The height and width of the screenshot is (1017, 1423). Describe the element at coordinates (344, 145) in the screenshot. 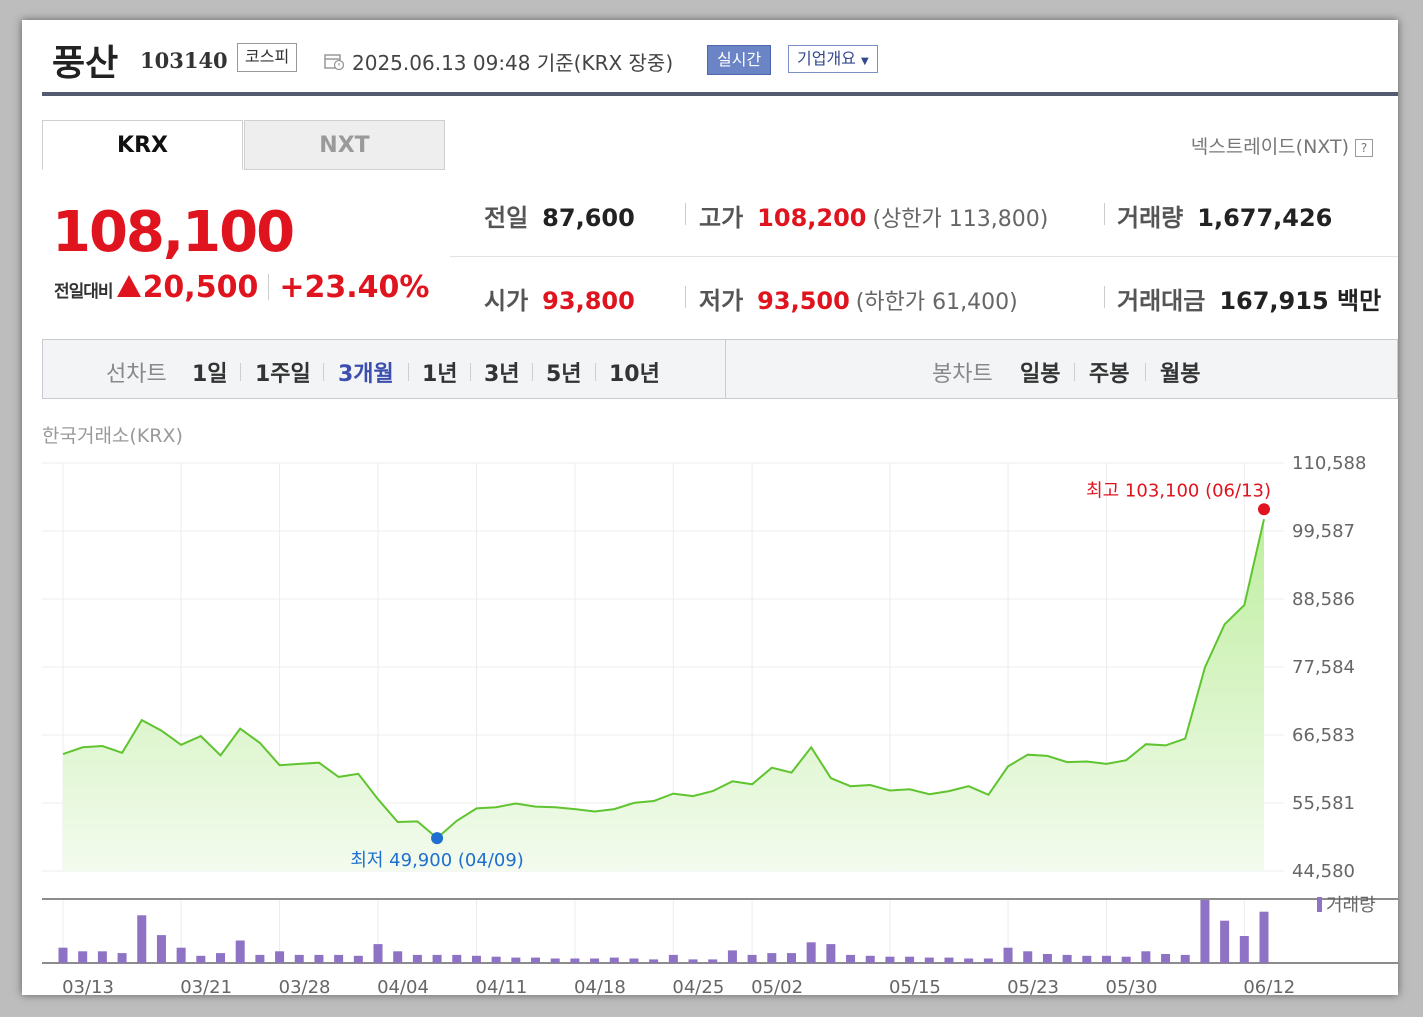

I see `tab-nxt: NXT` at that location.